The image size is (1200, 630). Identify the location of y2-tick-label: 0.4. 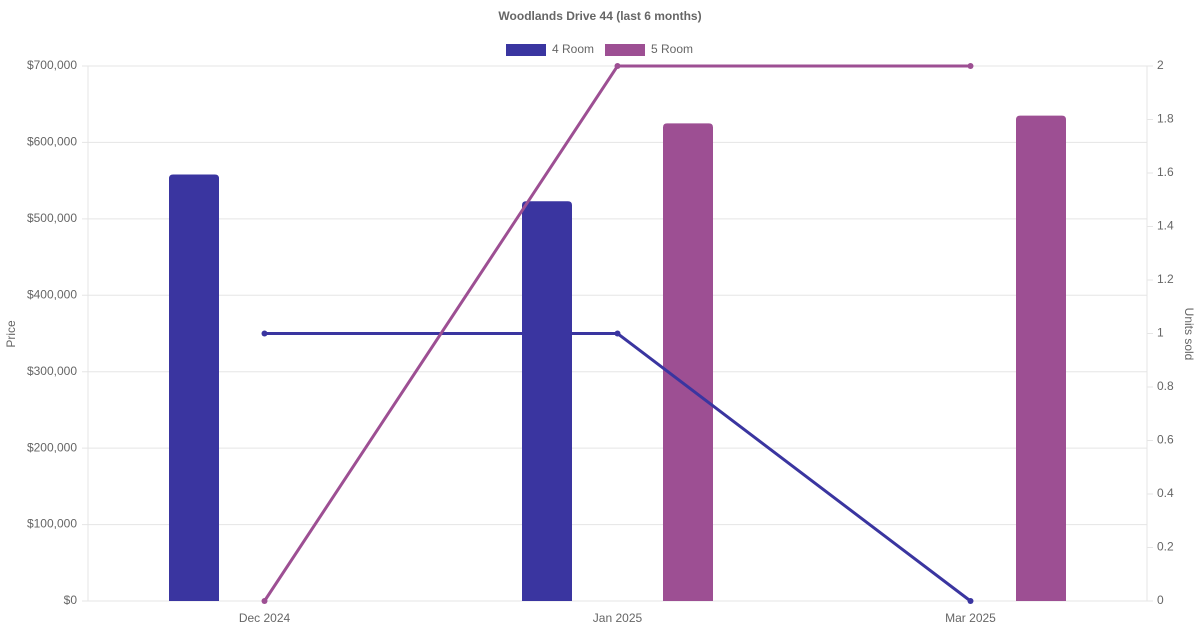
(1165, 493).